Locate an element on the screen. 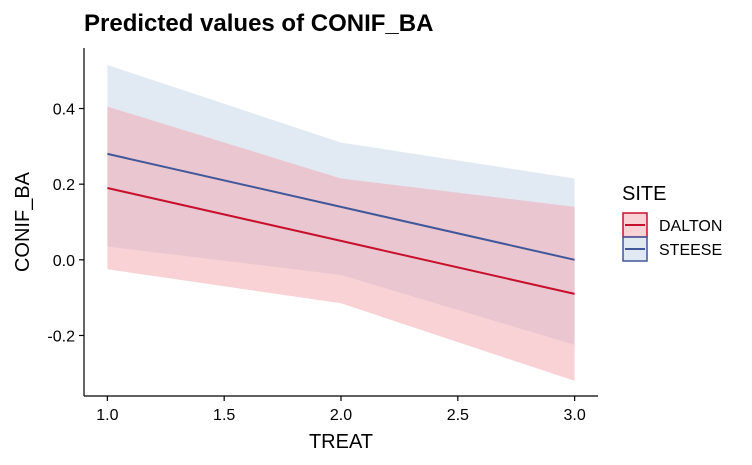  chart-title: Predicted values of CONIF_BA is located at coordinates (258, 23).